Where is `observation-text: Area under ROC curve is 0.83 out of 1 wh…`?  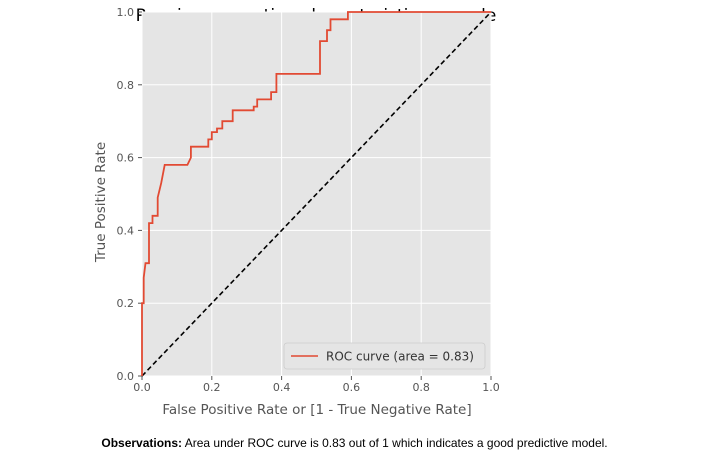 observation-text: Area under ROC curve is 0.83 out of 1 wh… is located at coordinates (395, 443).